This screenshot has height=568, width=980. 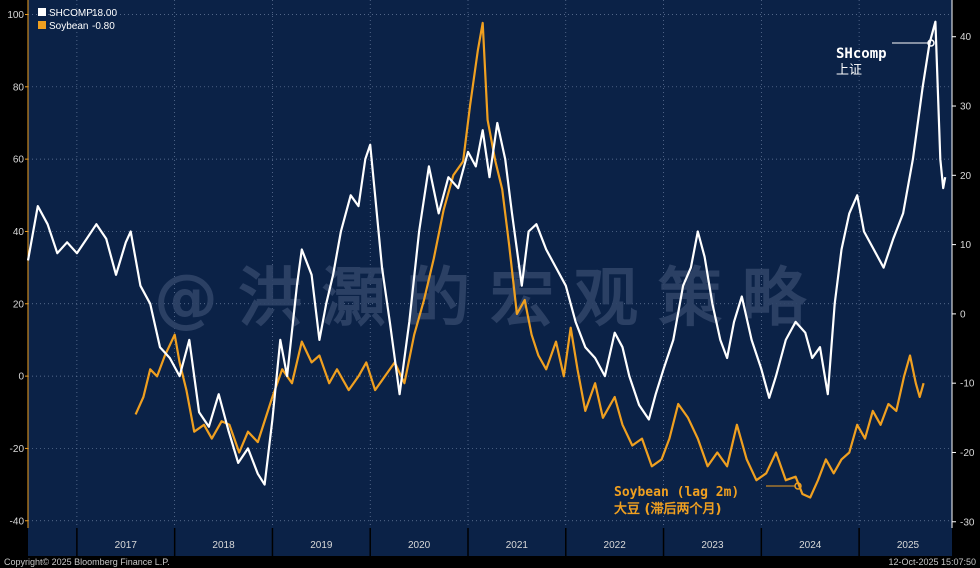 I want to click on x-tick-label-2025: 2025, so click(x=908, y=545).